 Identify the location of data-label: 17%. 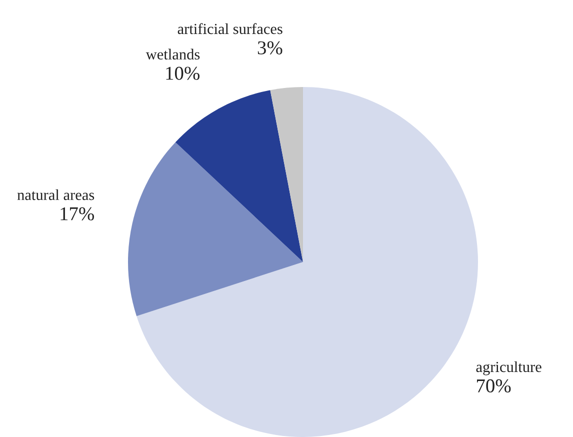
(77, 213).